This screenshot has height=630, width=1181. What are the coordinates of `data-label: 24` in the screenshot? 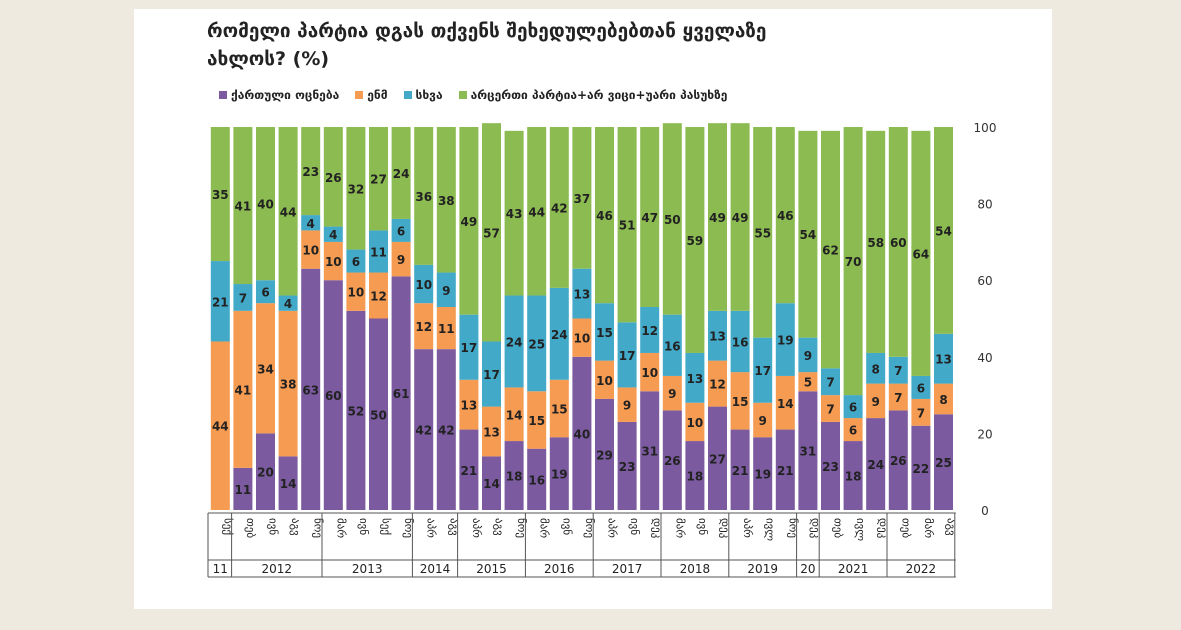 It's located at (514, 342).